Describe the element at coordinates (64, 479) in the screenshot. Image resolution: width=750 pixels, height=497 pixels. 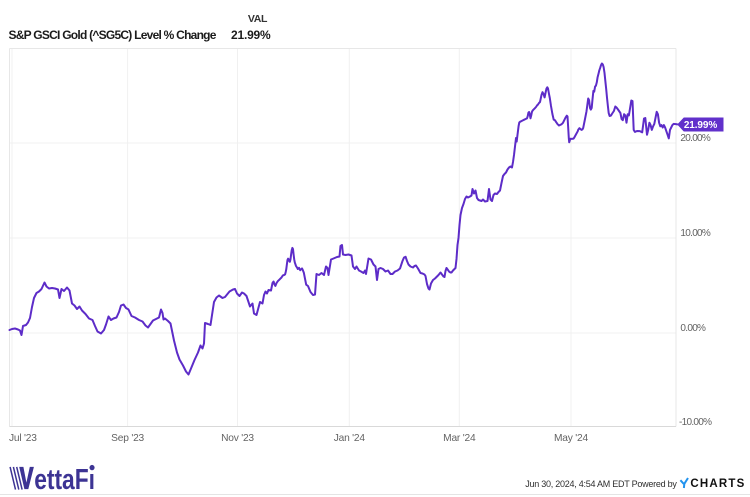
I see `svg-text: ettaFı` at that location.